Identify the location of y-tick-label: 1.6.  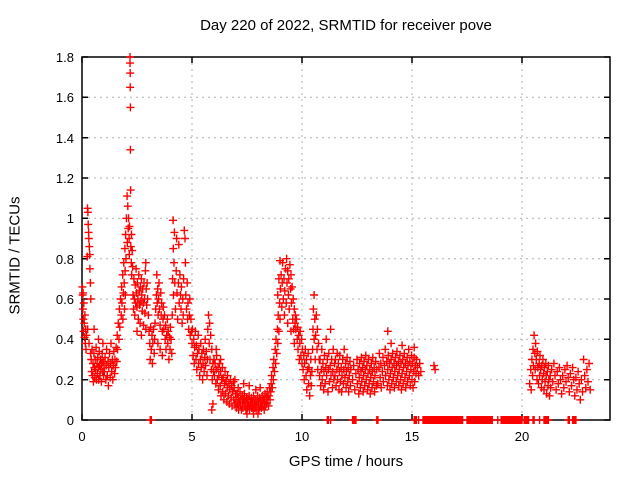
(64, 98).